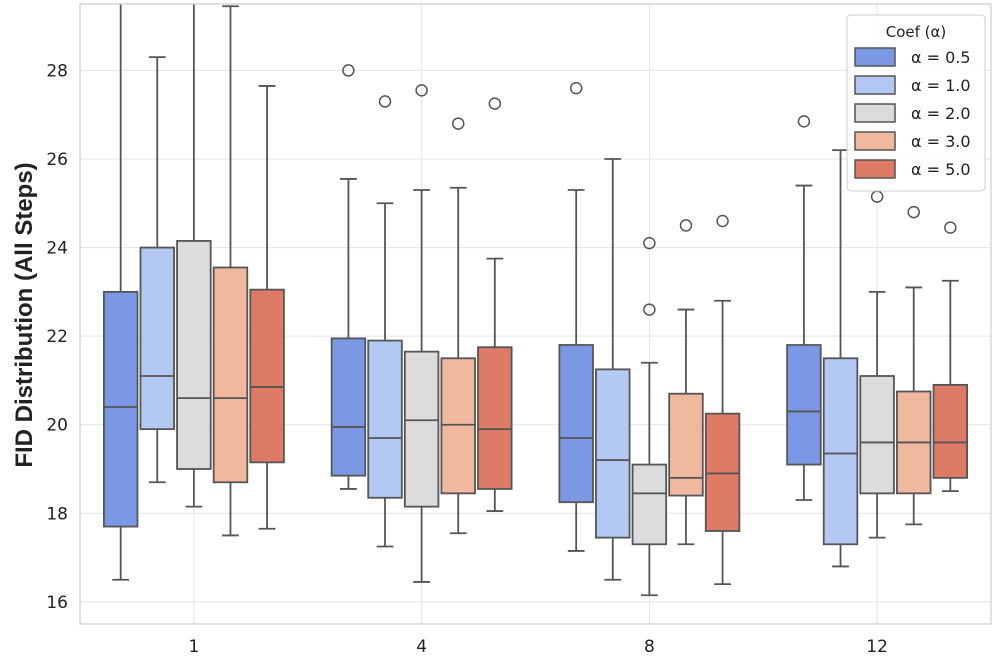 Image resolution: width=997 pixels, height=661 pixels. I want to click on y-tick-label: 20, so click(57, 426).